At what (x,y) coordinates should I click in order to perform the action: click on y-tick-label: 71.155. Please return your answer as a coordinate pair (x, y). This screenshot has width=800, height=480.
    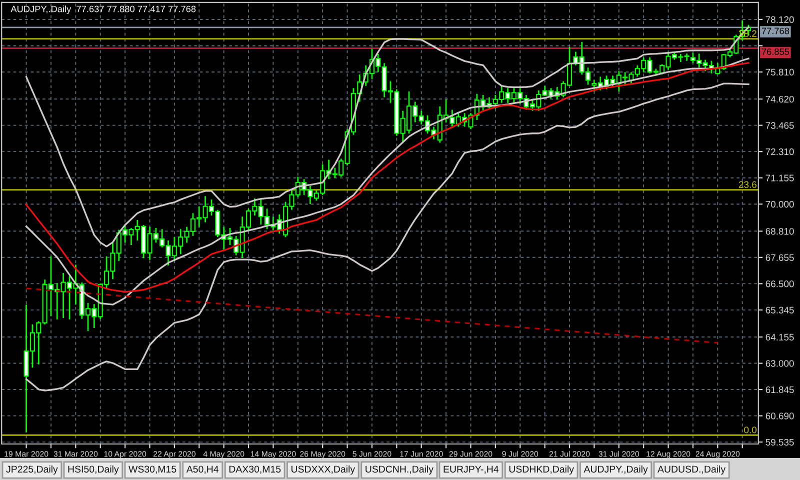
    Looking at the image, I should click on (780, 178).